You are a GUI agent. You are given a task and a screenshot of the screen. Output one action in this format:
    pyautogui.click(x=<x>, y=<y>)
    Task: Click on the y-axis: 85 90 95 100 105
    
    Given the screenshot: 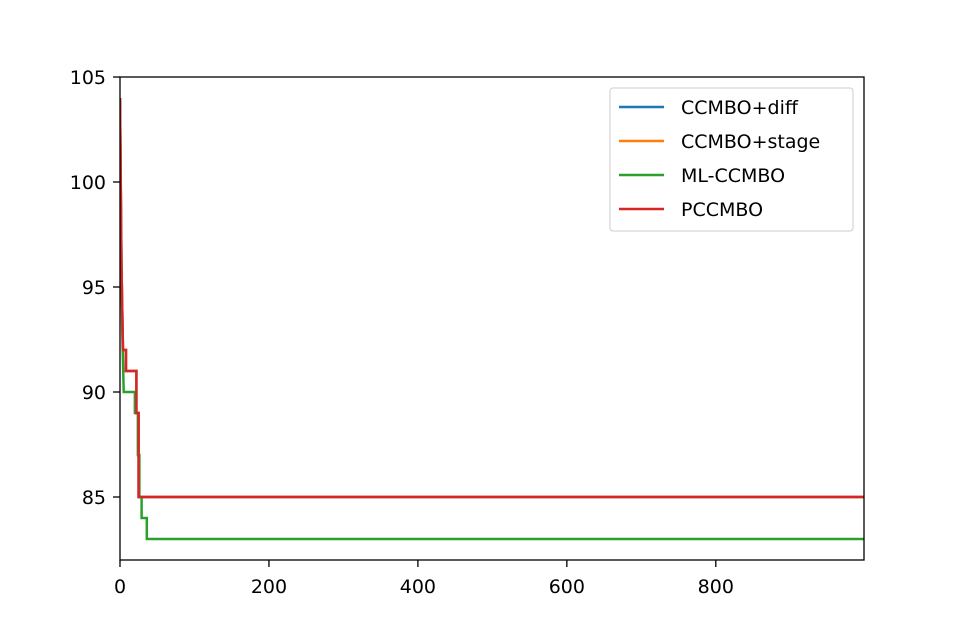 What is the action you would take?
    pyautogui.click(x=95, y=288)
    